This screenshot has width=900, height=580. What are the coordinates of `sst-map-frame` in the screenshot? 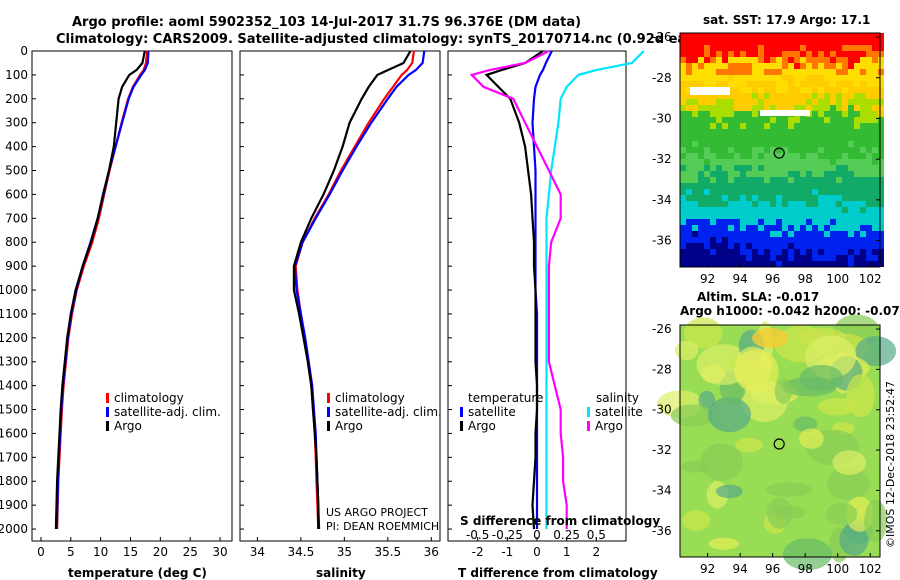 It's located at (780, 150).